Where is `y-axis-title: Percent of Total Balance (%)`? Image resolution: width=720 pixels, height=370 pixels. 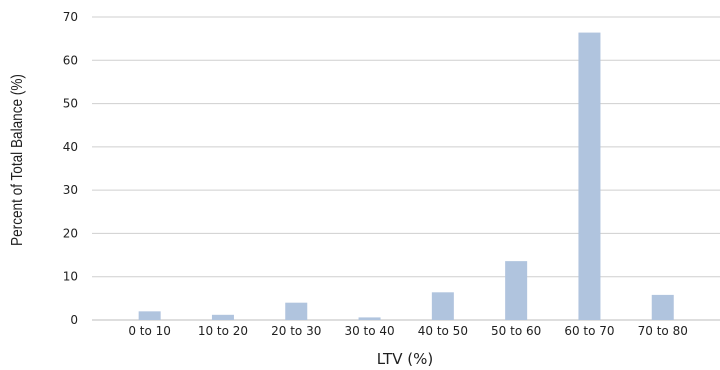 y-axis-title: Percent of Total Balance (%) is located at coordinates (17, 160).